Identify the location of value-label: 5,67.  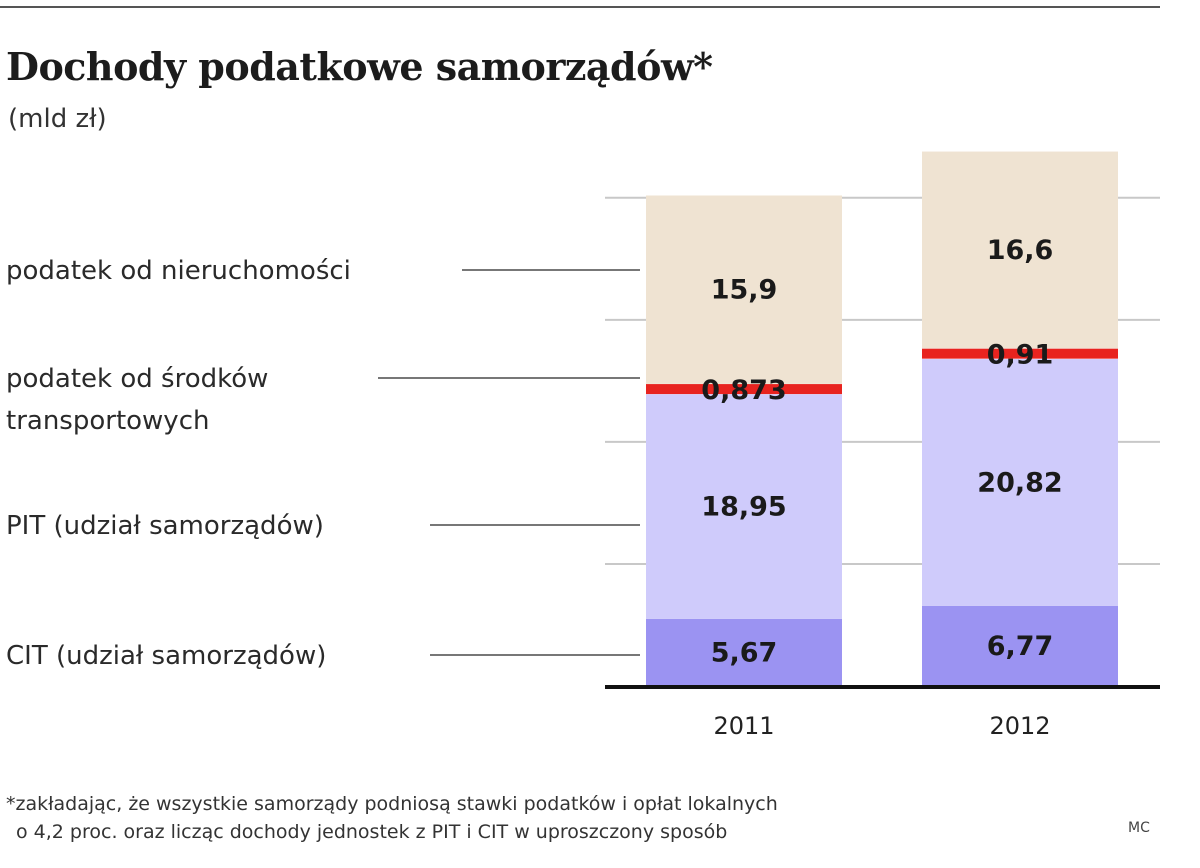
(744, 652).